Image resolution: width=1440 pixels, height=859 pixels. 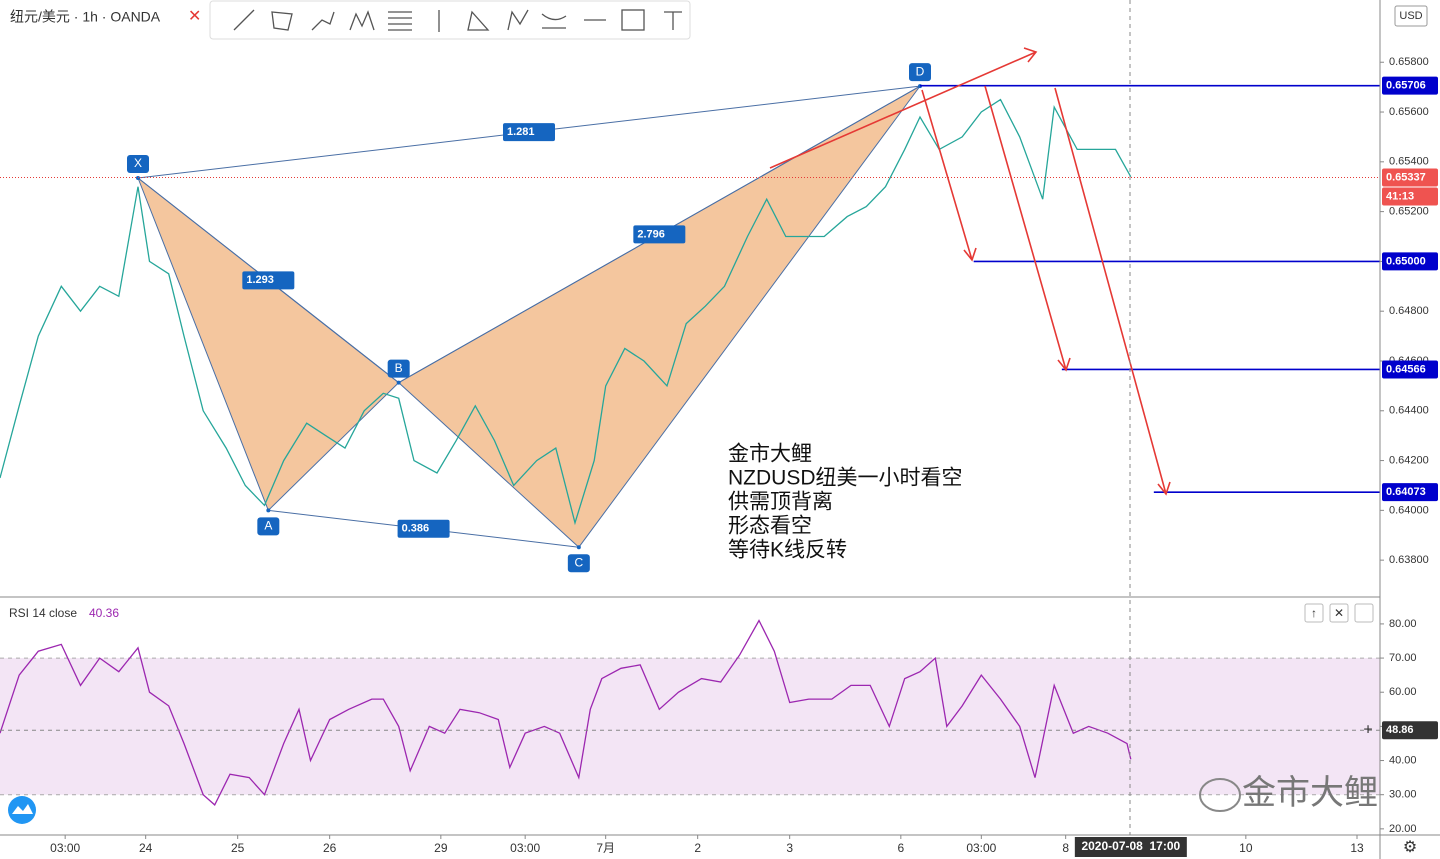 I want to click on pattern-ratio: 2.796, so click(x=651, y=234).